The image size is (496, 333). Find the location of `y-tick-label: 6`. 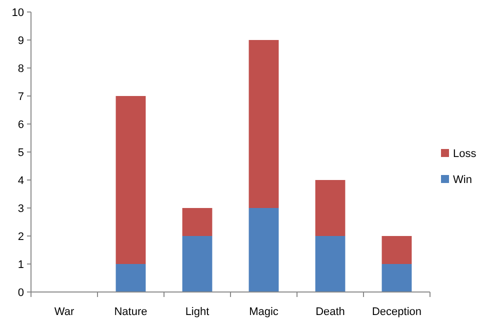

y-tick-label: 6 is located at coordinates (21, 124).